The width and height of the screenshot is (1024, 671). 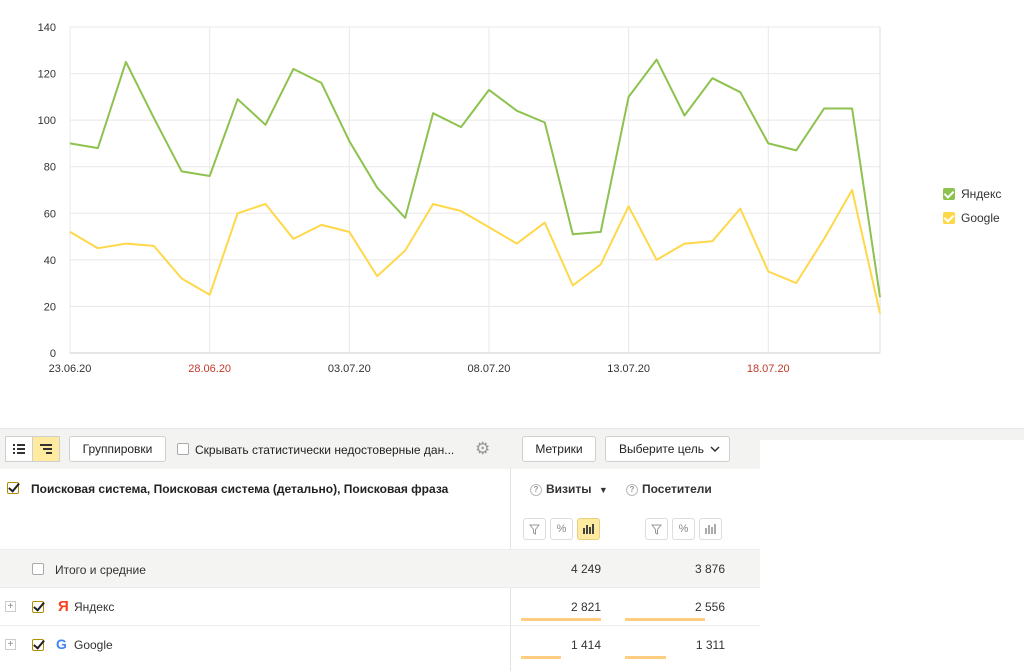 I want to click on google-icon: G, so click(x=61, y=644).